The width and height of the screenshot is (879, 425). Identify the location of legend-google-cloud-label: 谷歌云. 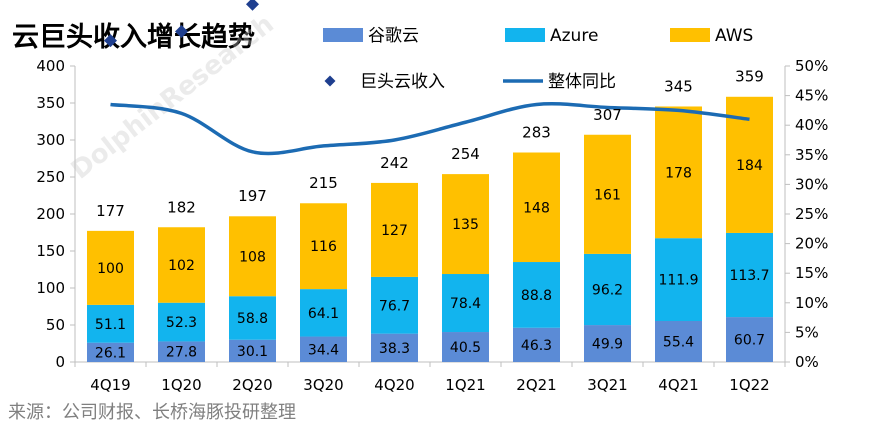
(393, 36).